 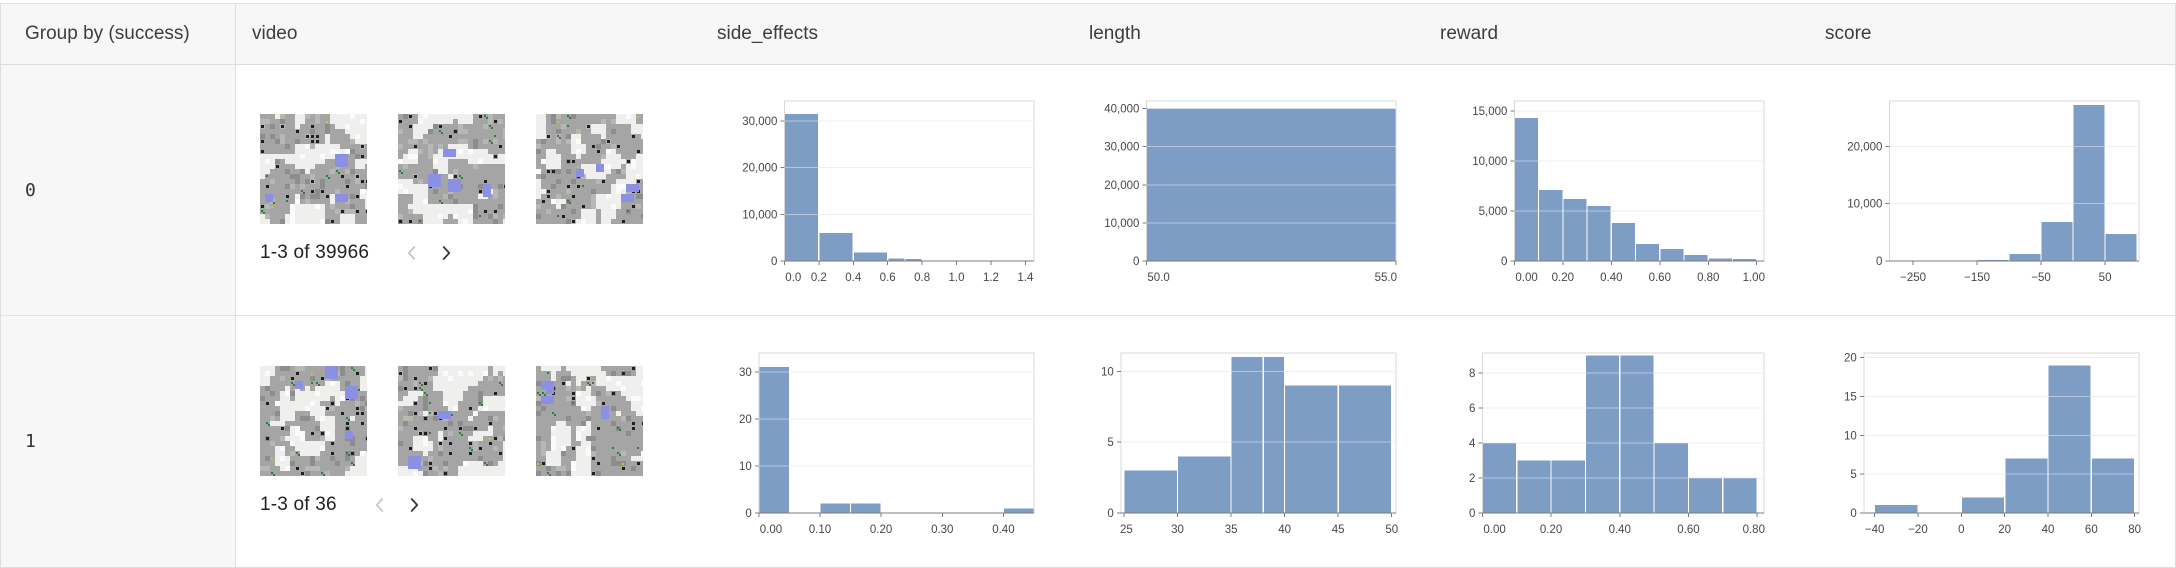 I want to click on group-key-cell: 1, so click(x=118, y=441).